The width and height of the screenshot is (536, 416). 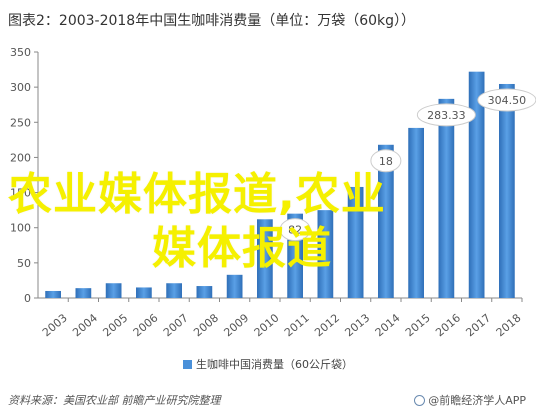 I want to click on legend: 生咖啡中国消费量（60公斤袋）, so click(x=268, y=364).